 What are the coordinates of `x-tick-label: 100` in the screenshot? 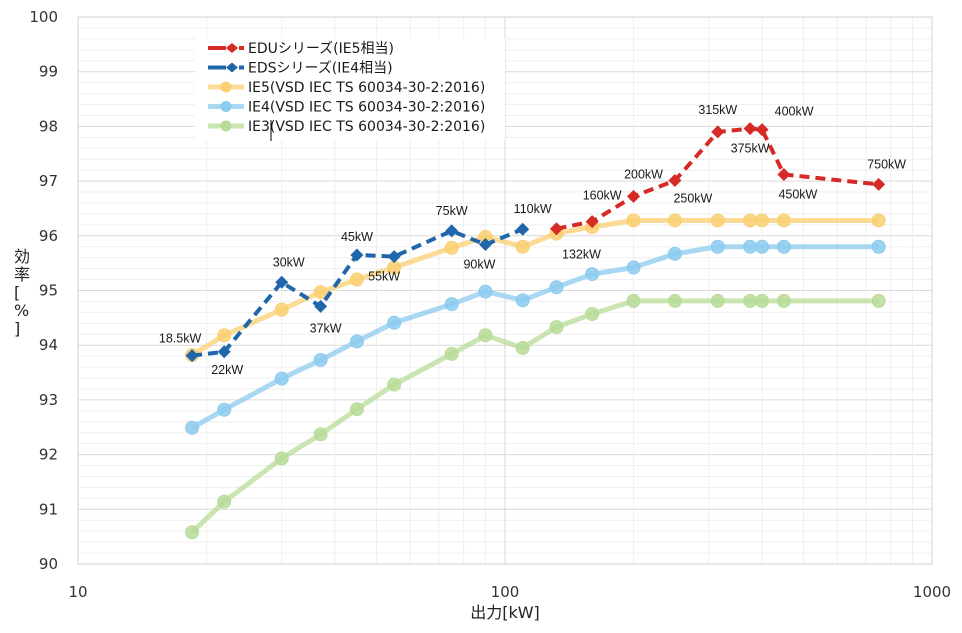 It's located at (505, 592).